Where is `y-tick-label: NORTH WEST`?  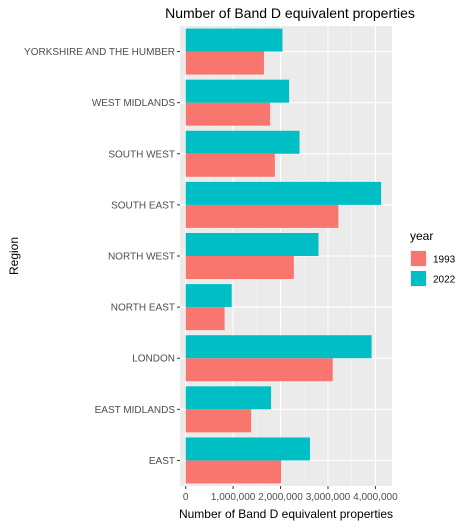
y-tick-label: NORTH WEST is located at coordinates (141, 257).